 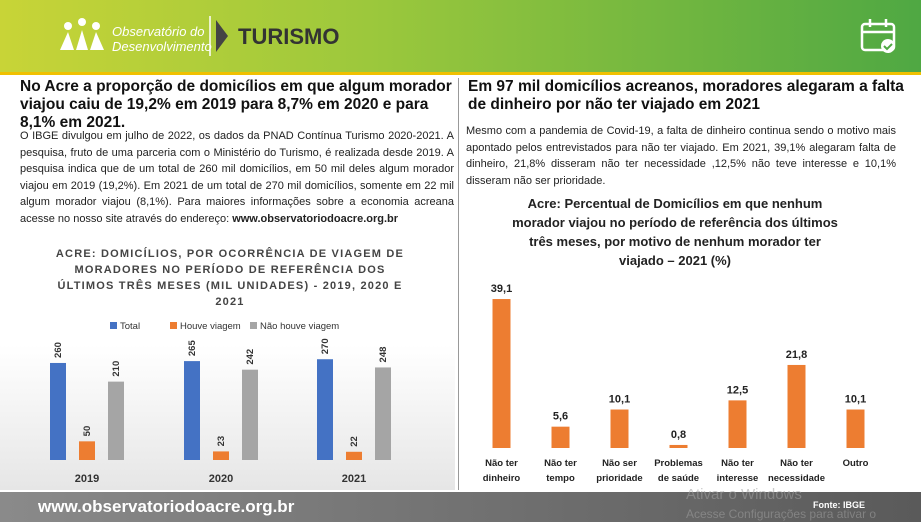 What do you see at coordinates (315, 218) in the screenshot?
I see `link: www.observatoriodoacre.org.br` at bounding box center [315, 218].